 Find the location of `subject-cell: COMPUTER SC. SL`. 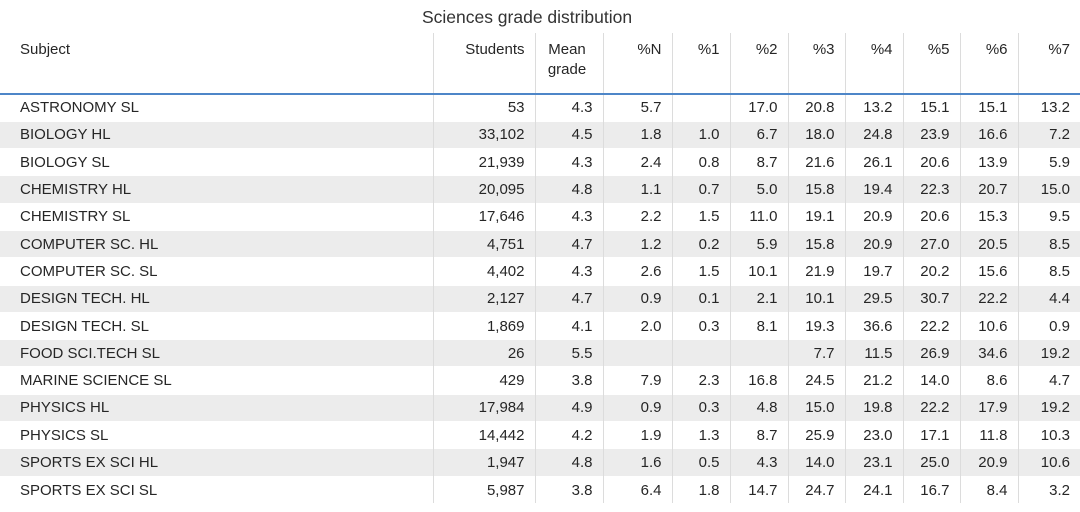

subject-cell: COMPUTER SC. SL is located at coordinates (217, 271).